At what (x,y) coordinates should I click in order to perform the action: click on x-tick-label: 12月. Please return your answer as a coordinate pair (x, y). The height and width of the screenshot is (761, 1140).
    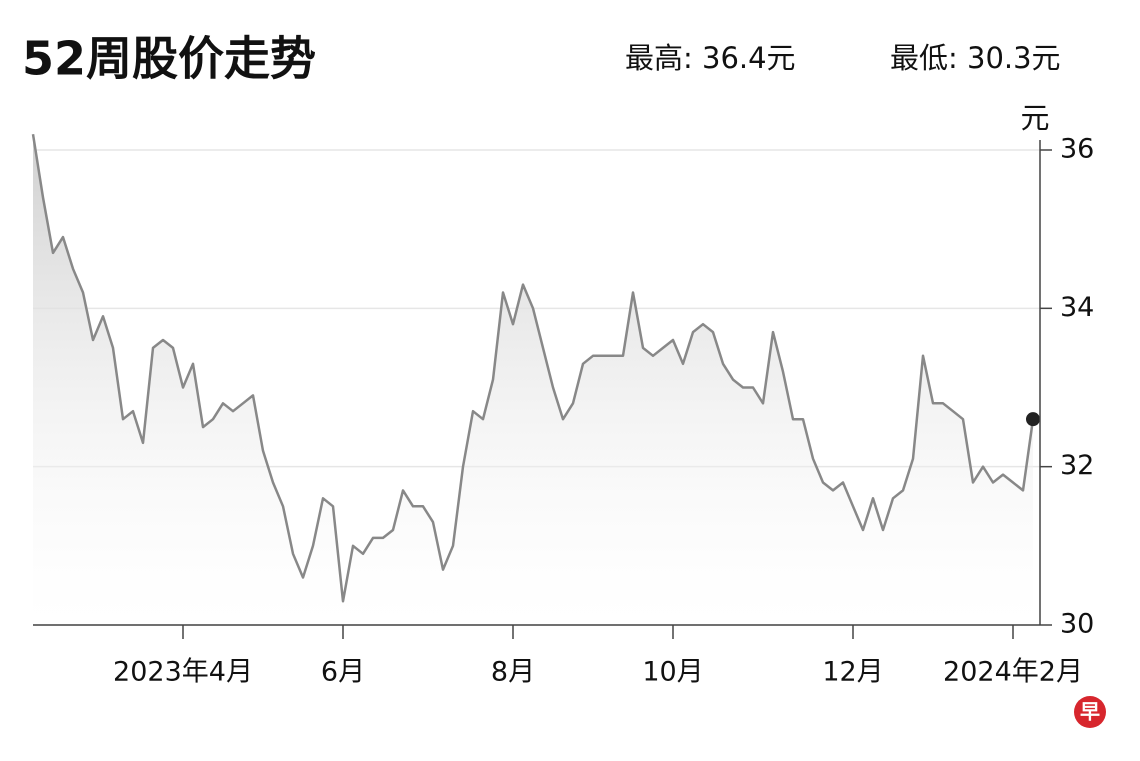
    Looking at the image, I should click on (852, 672).